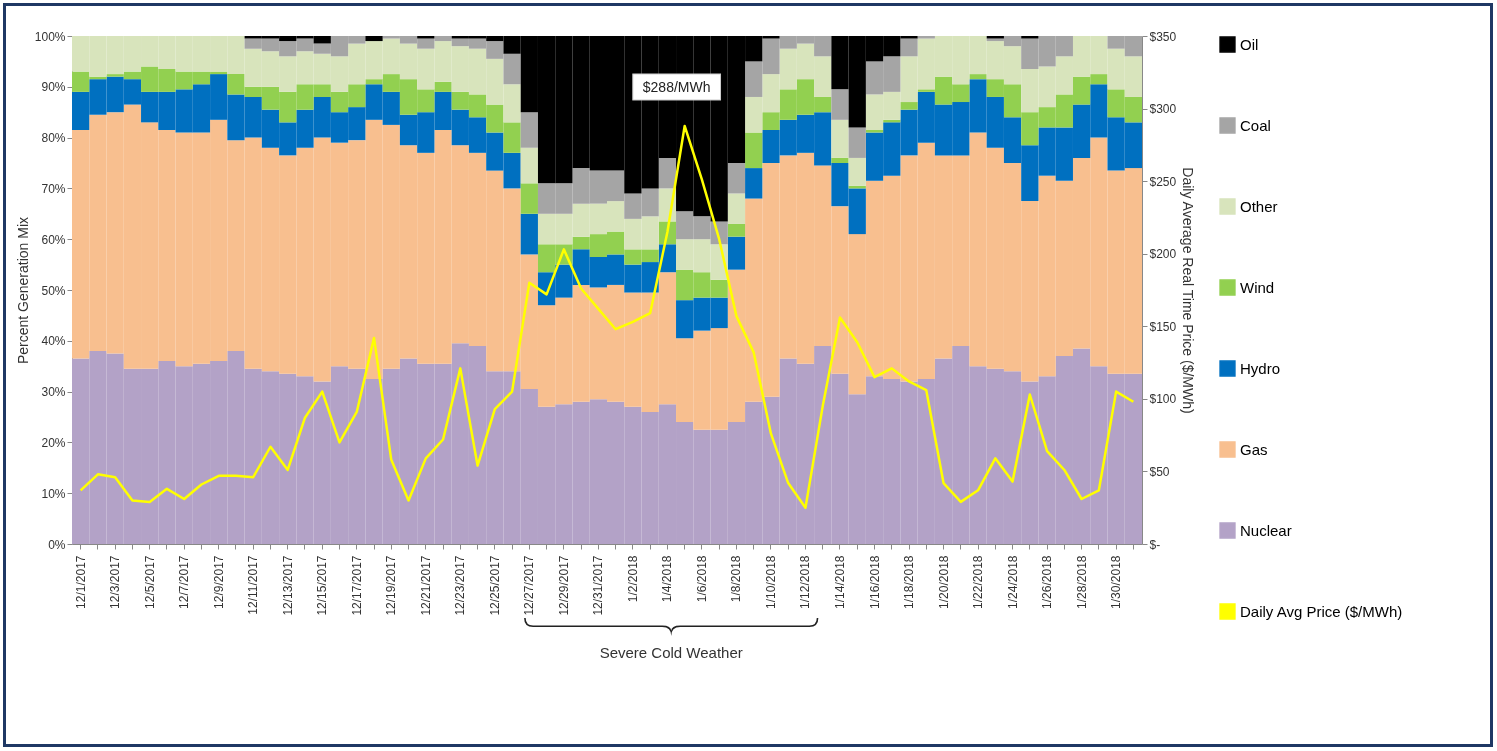  Describe the element at coordinates (701, 579) in the screenshot. I see `x-tick-label: 1/6/2018` at that location.